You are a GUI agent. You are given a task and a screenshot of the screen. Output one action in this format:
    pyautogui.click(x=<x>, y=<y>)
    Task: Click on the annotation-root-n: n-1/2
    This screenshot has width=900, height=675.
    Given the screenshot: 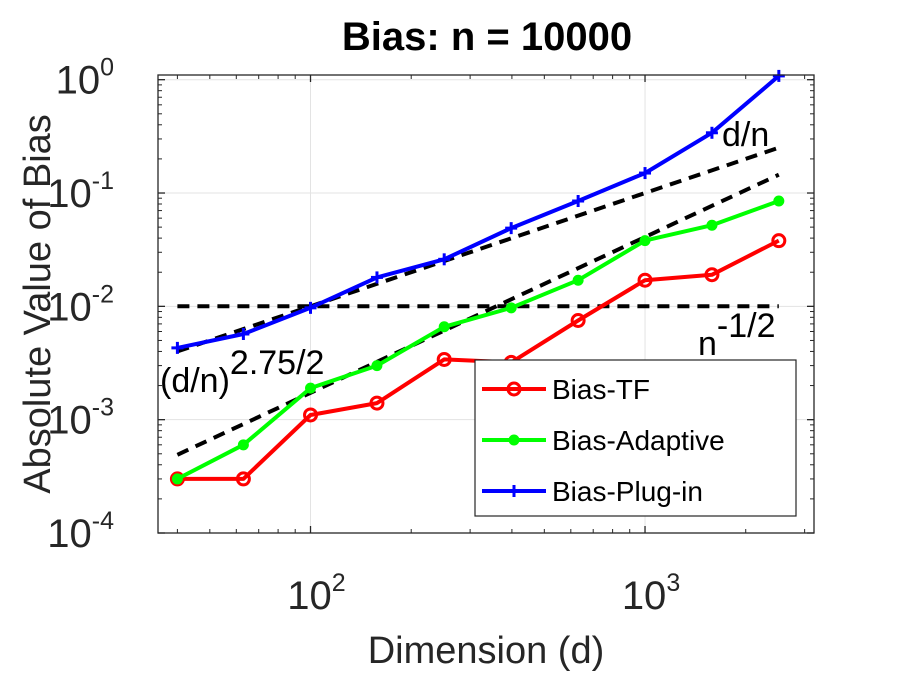 What is the action you would take?
    pyautogui.click(x=737, y=335)
    